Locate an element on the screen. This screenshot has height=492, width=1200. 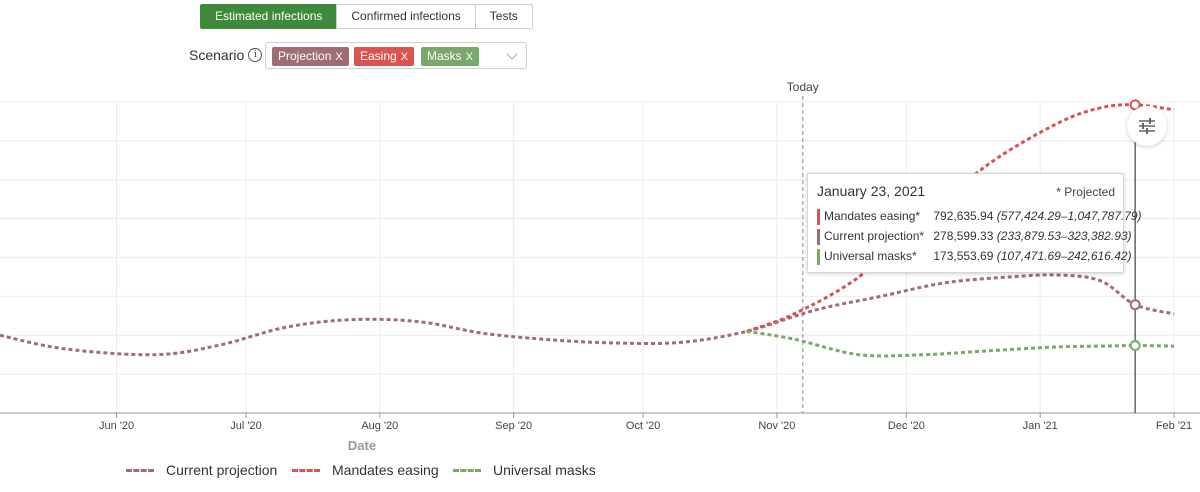
scenario-select: Projection X Easing X Masks X is located at coordinates (396, 55).